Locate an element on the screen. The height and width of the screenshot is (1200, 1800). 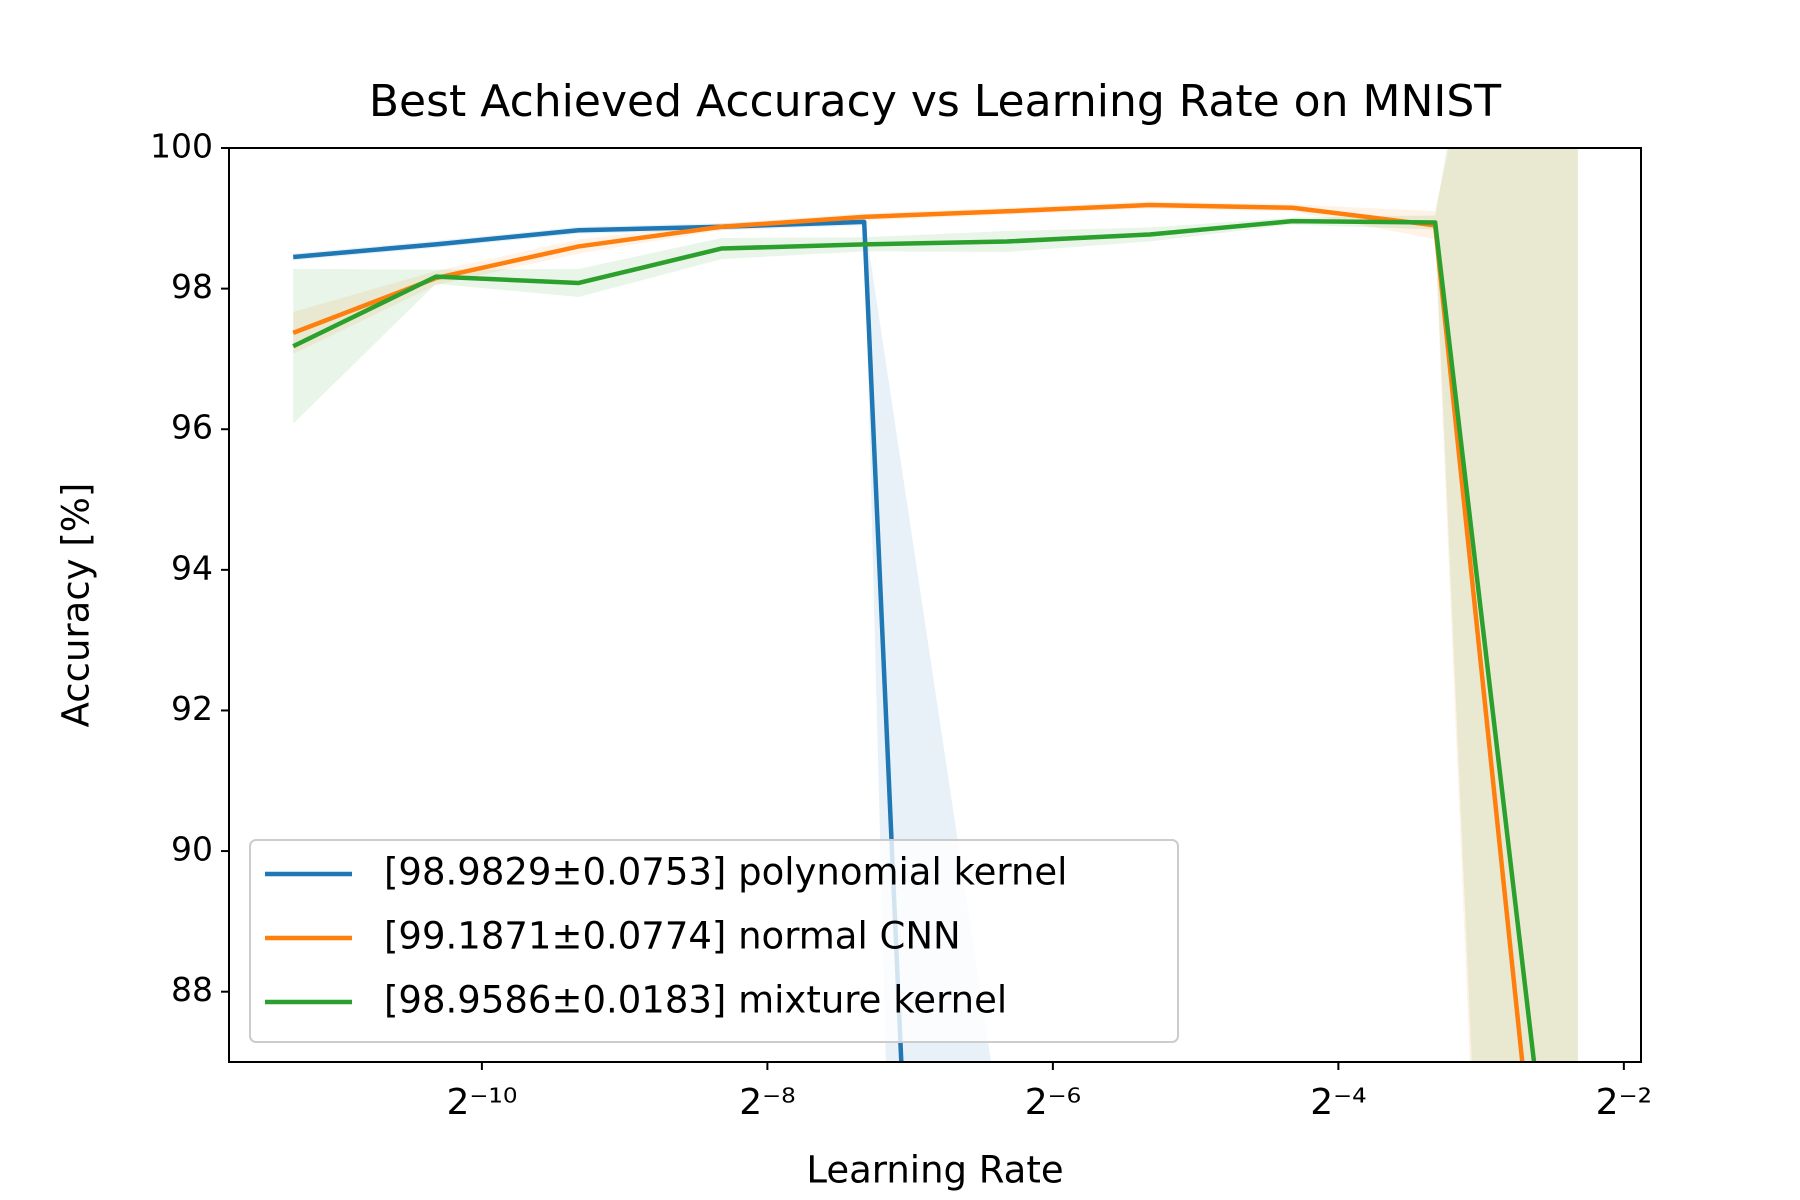
legend-box is located at coordinates (714, 941).